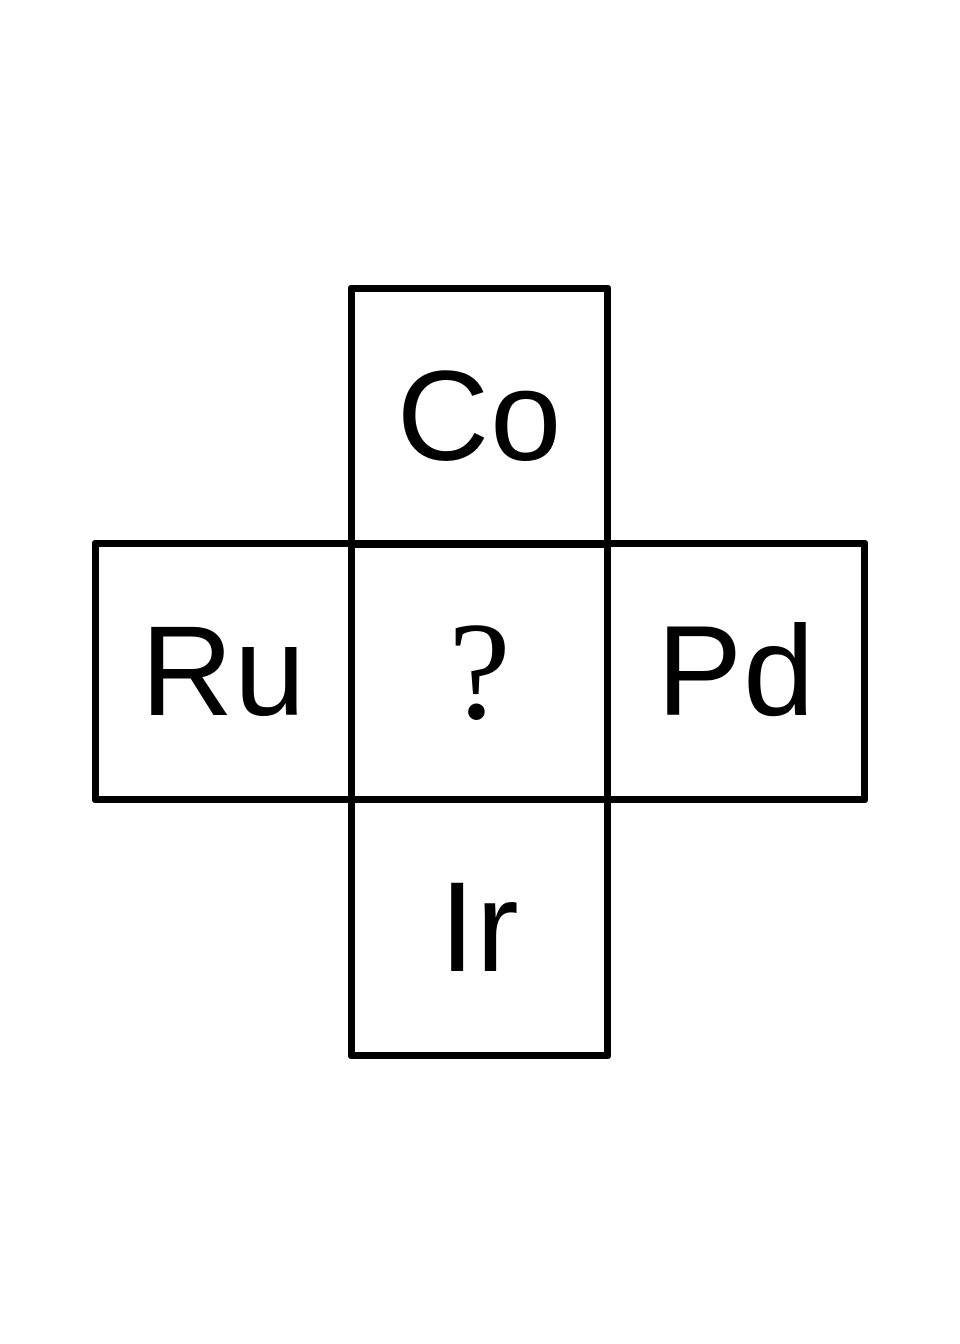  I want to click on element-symbol-bottom: Ir, so click(479, 927).